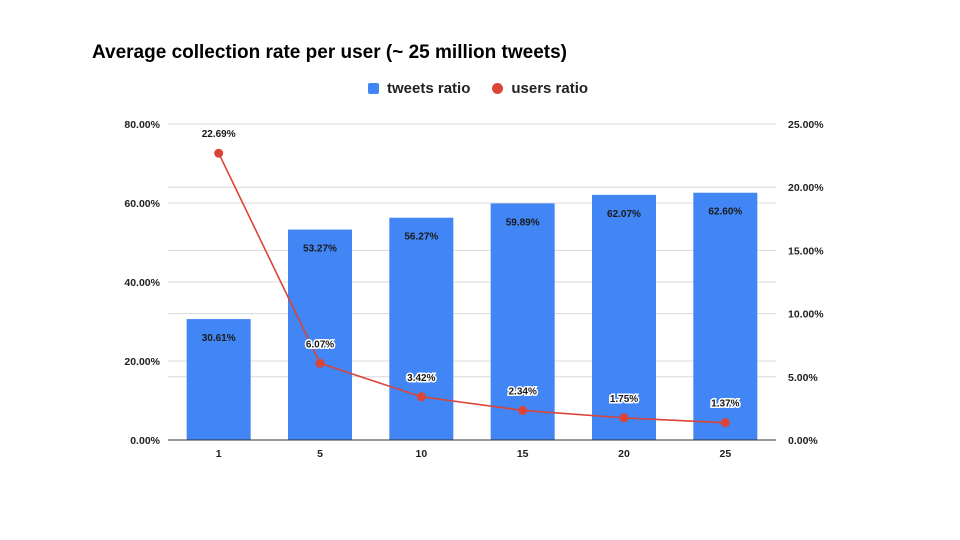 The image size is (960, 540). I want to click on point-label-20: 1.75%, so click(624, 399).